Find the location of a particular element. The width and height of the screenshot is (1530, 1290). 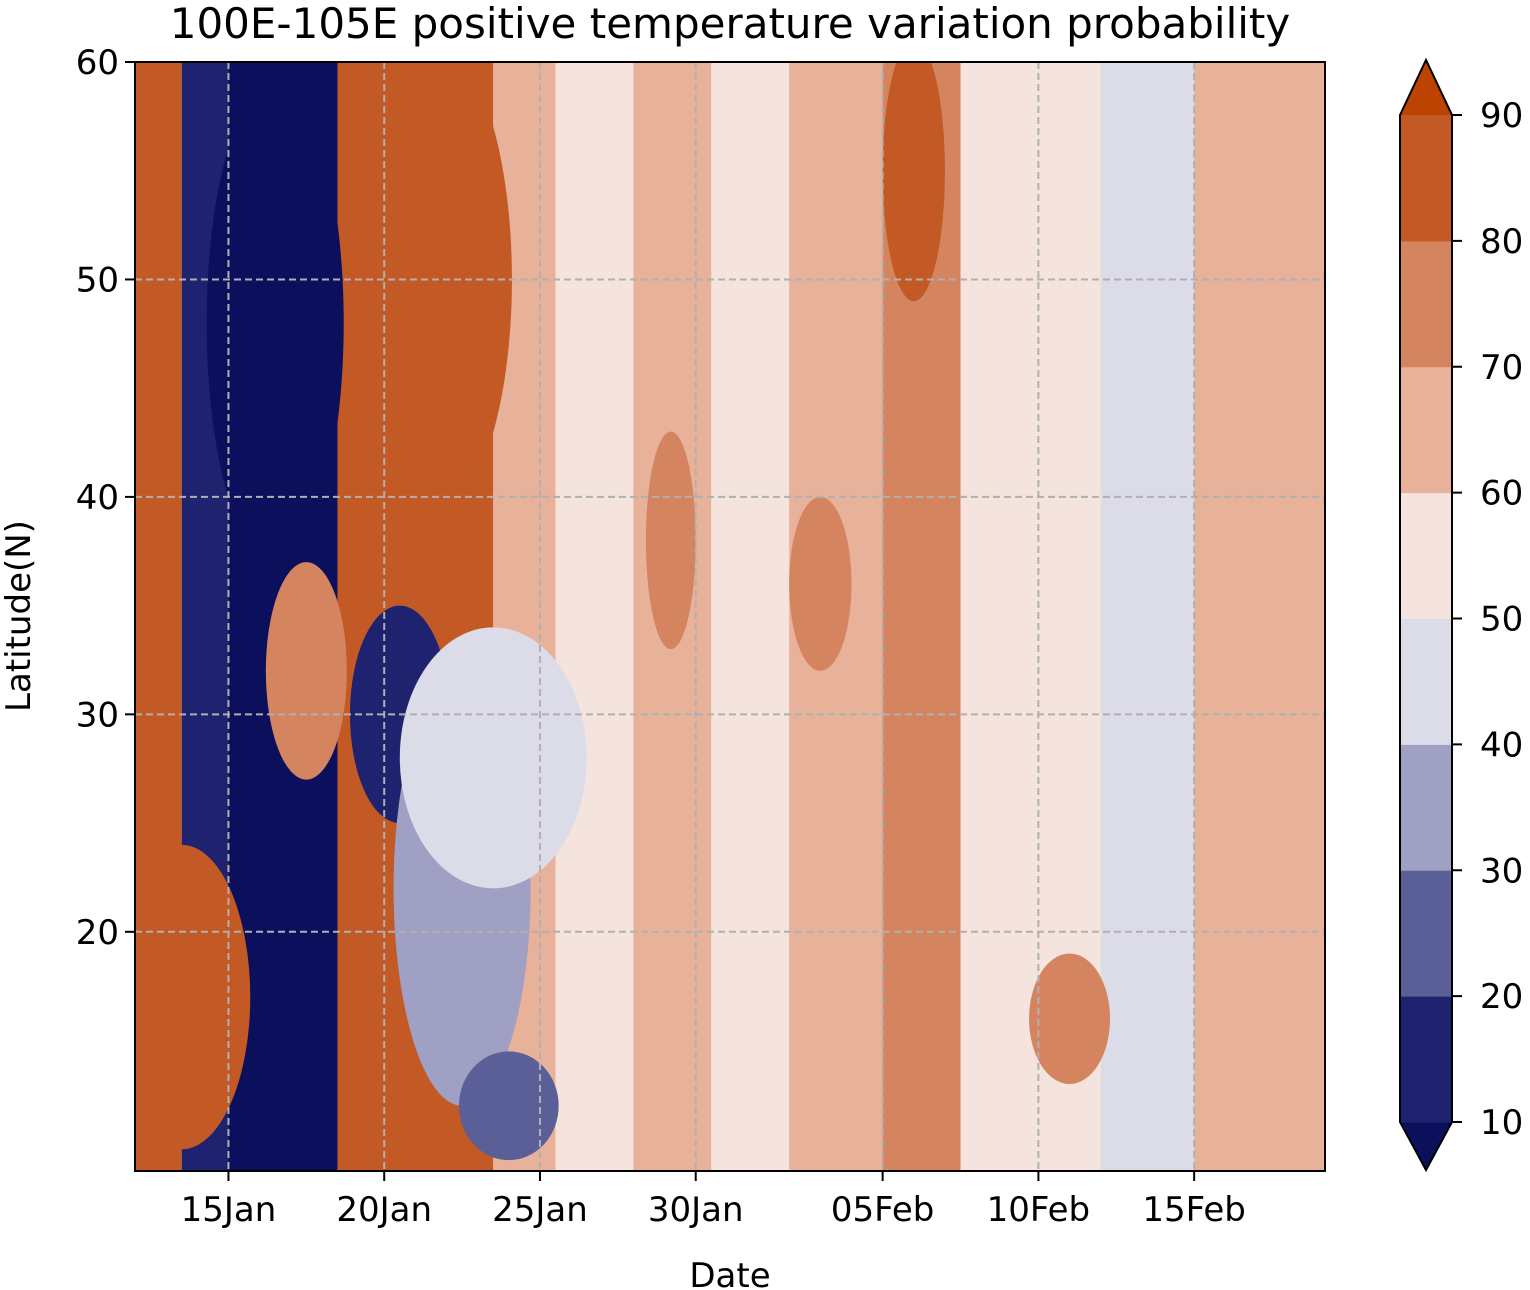

y-tick-label: 40 is located at coordinates (97, 498).